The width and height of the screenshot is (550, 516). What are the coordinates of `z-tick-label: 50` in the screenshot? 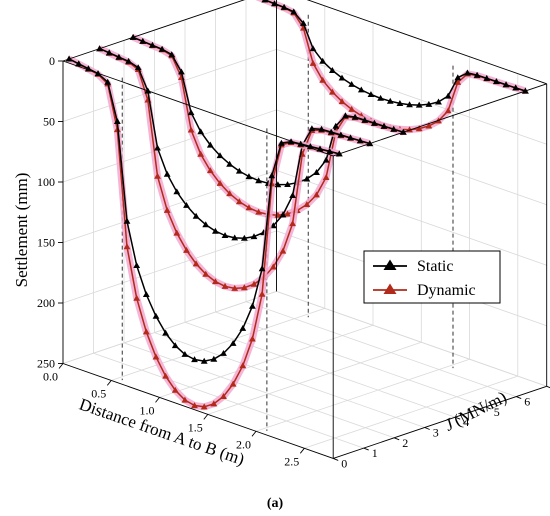 It's located at (49, 122).